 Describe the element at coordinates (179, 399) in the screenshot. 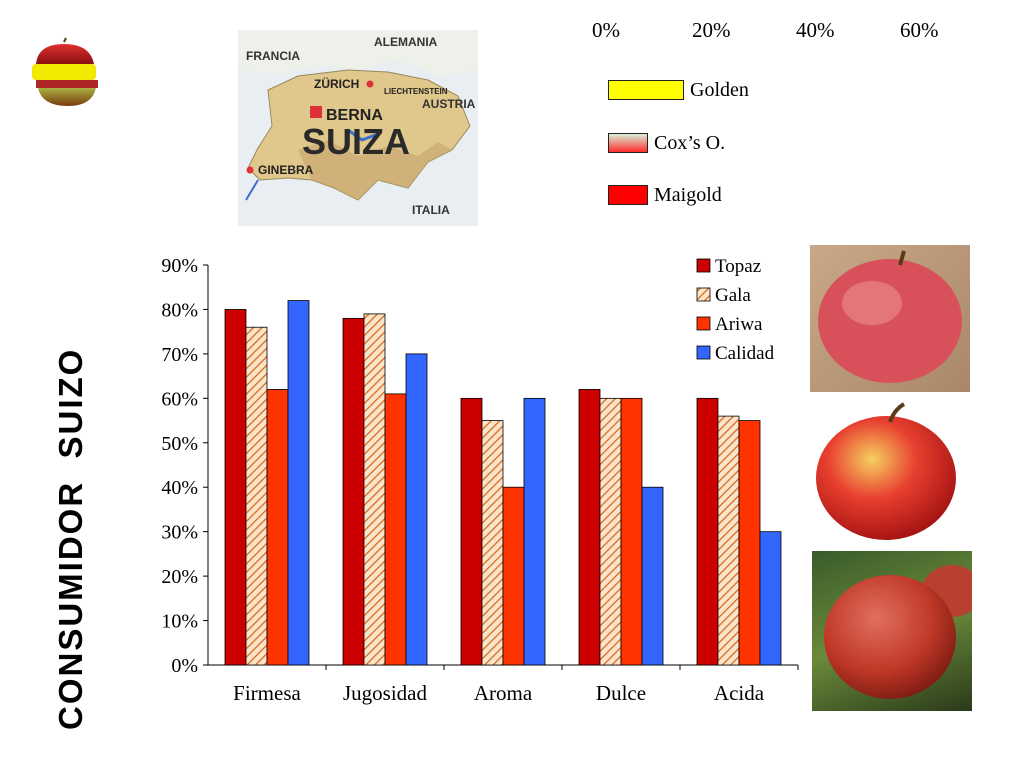

I see `y-tick-label: 60%` at that location.